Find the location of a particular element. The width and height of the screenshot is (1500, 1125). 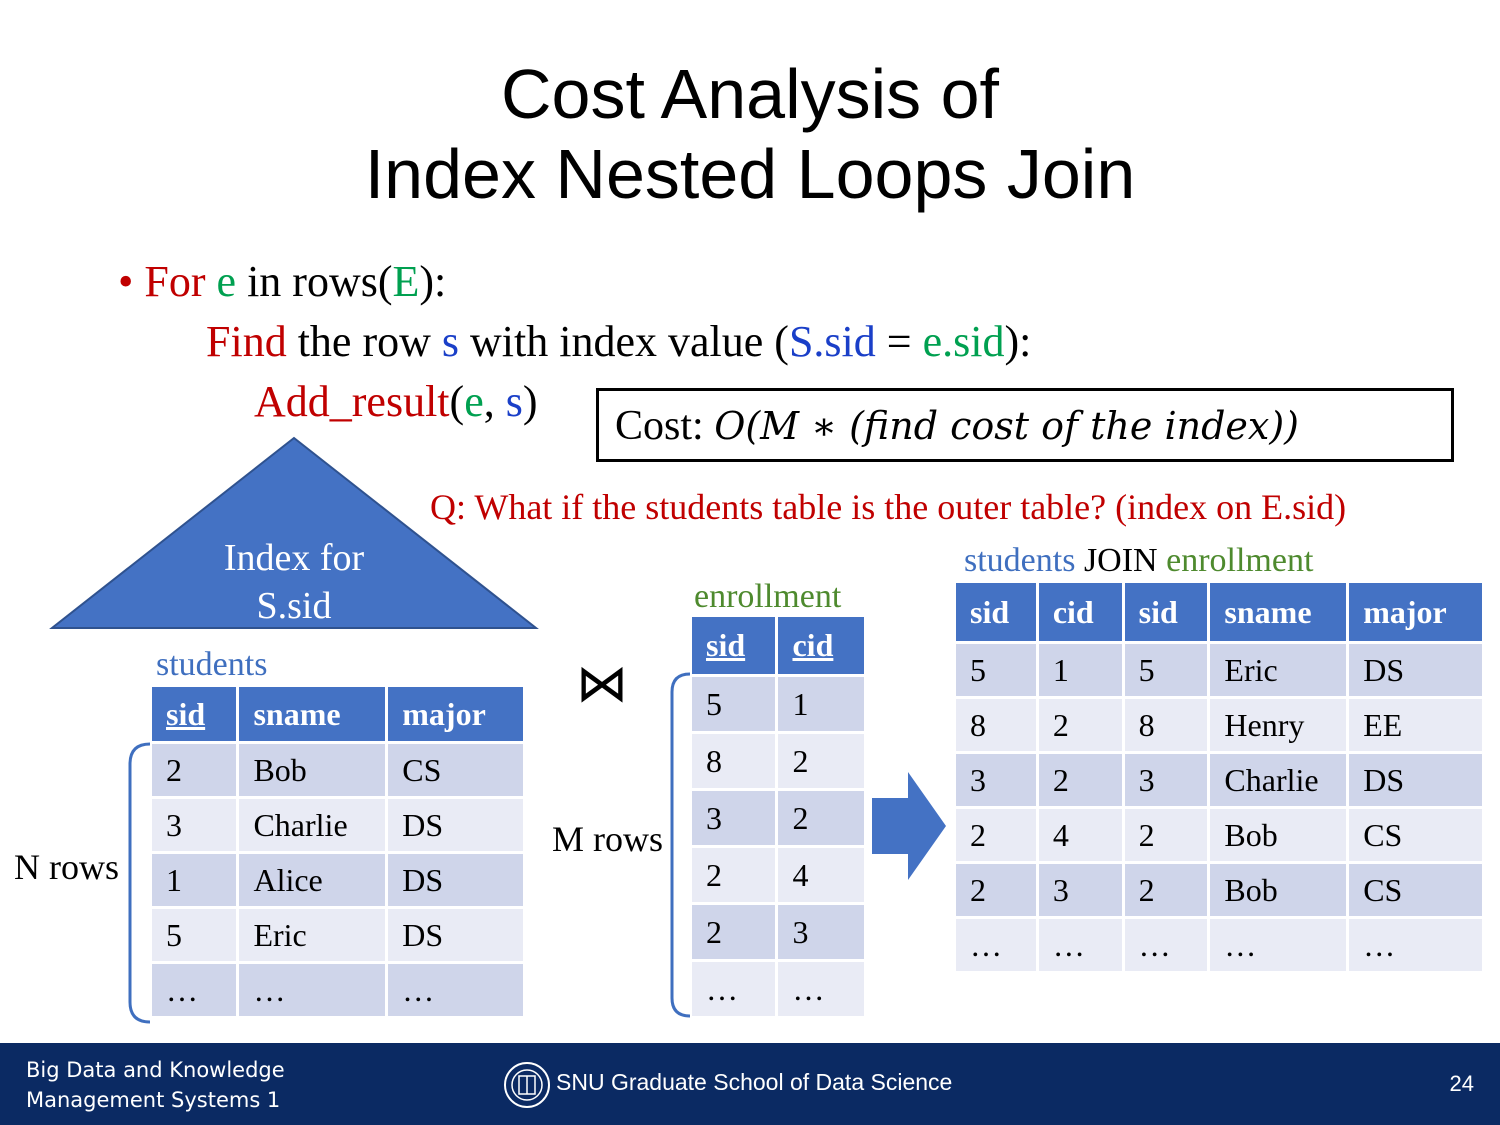

text-eq: = is located at coordinates (899, 341).